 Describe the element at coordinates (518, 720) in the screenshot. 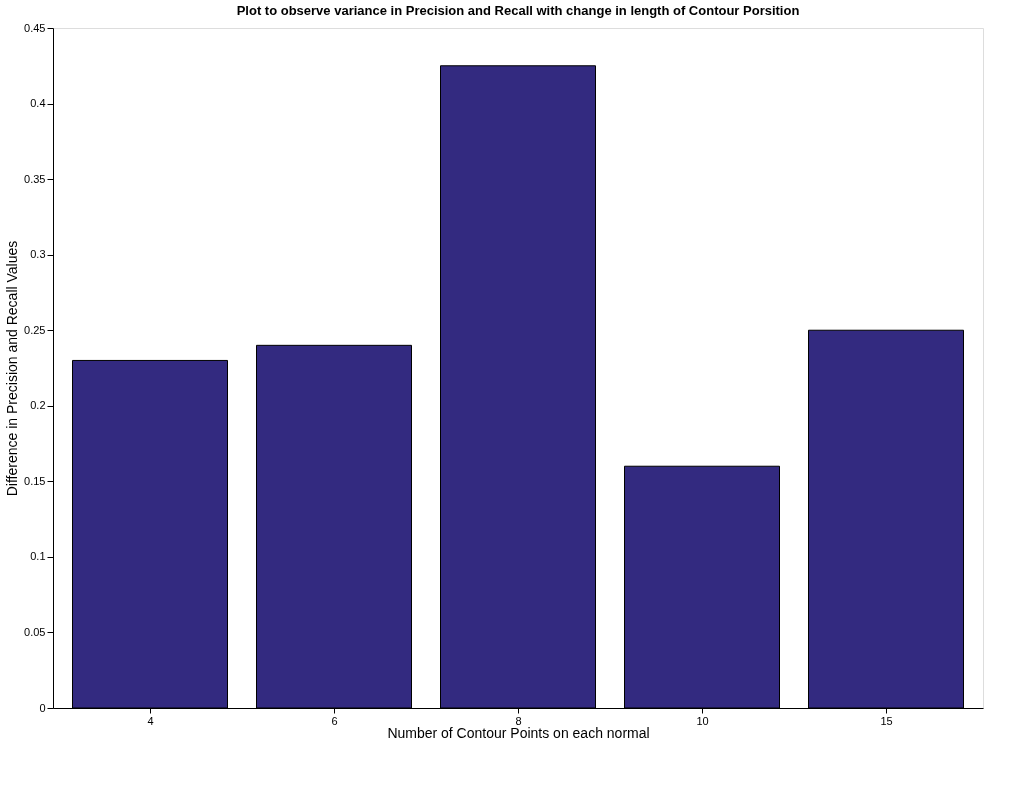

I see `x-tick-label: 8` at that location.